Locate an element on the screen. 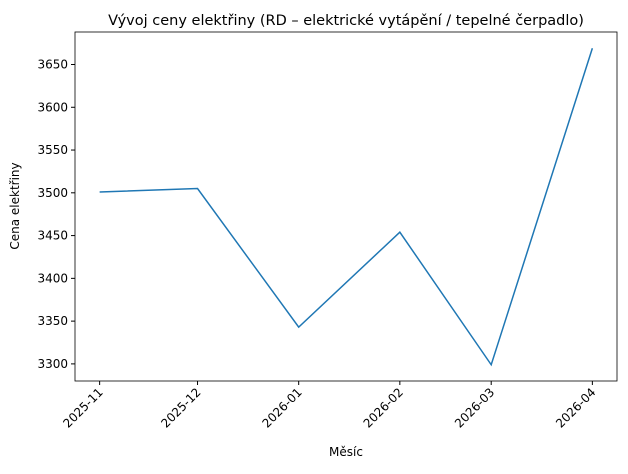 Image resolution: width=628 pixels, height=474 pixels. x-tick-label: 2025-12 is located at coordinates (180, 407).